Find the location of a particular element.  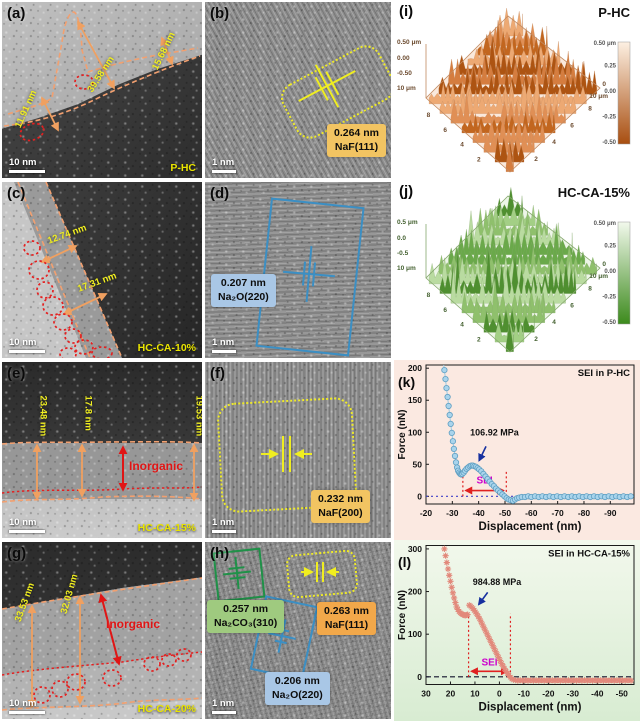

lattice-marker-overlay-f is located at coordinates (286, 454).